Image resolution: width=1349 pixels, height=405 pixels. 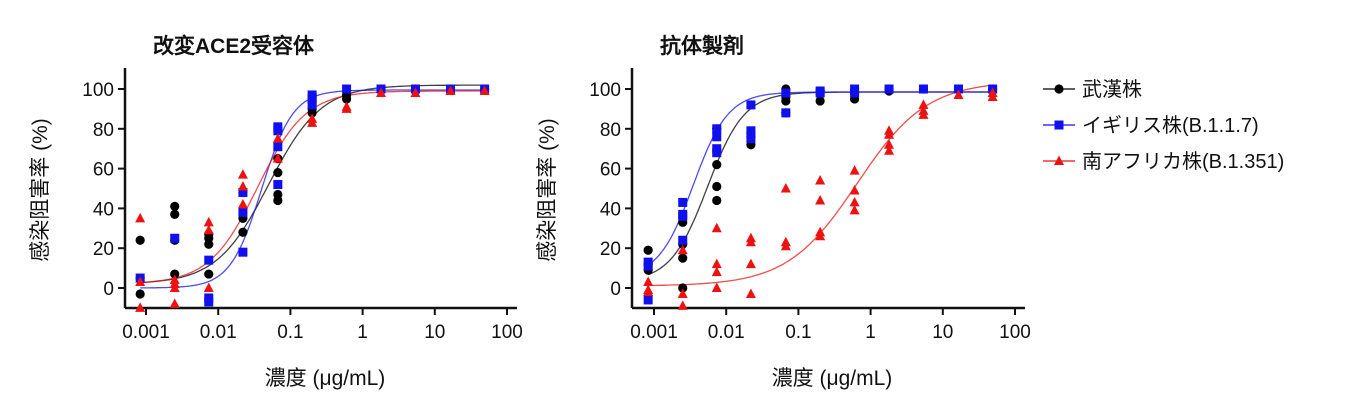 I want to click on legend-label: 武漢株, so click(x=1112, y=89).